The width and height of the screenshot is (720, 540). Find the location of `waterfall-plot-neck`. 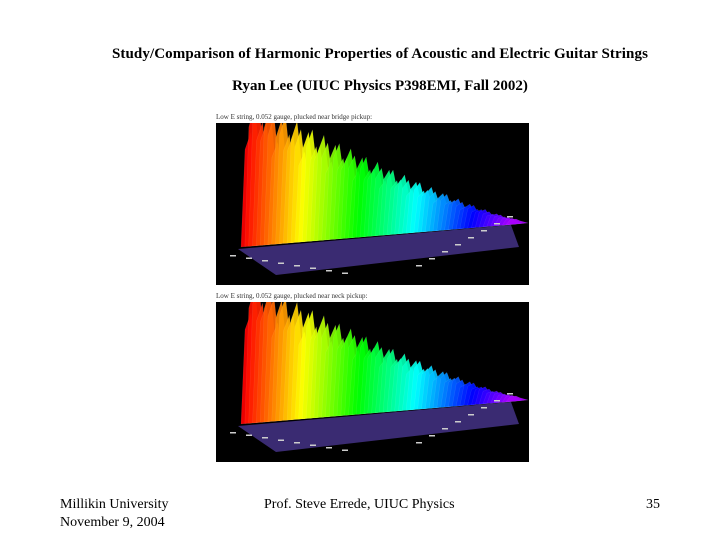

waterfall-plot-neck is located at coordinates (379, 377).